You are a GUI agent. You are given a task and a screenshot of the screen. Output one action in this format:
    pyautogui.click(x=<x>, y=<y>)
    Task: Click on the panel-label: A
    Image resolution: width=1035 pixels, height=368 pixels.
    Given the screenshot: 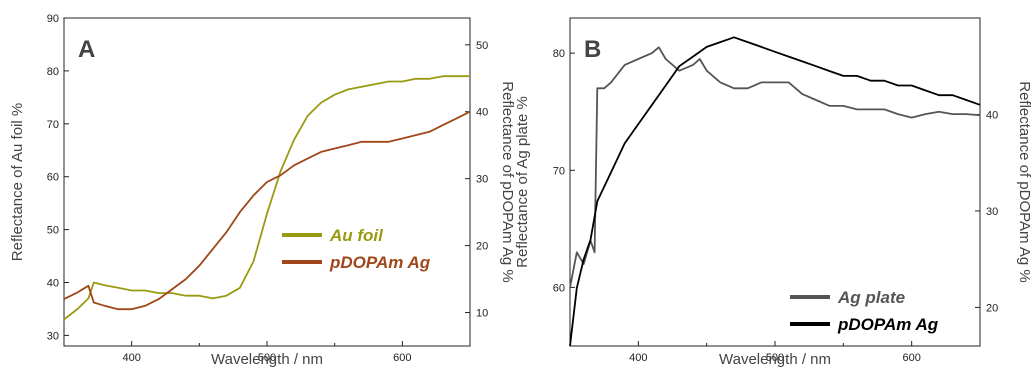 What is the action you would take?
    pyautogui.click(x=86, y=49)
    